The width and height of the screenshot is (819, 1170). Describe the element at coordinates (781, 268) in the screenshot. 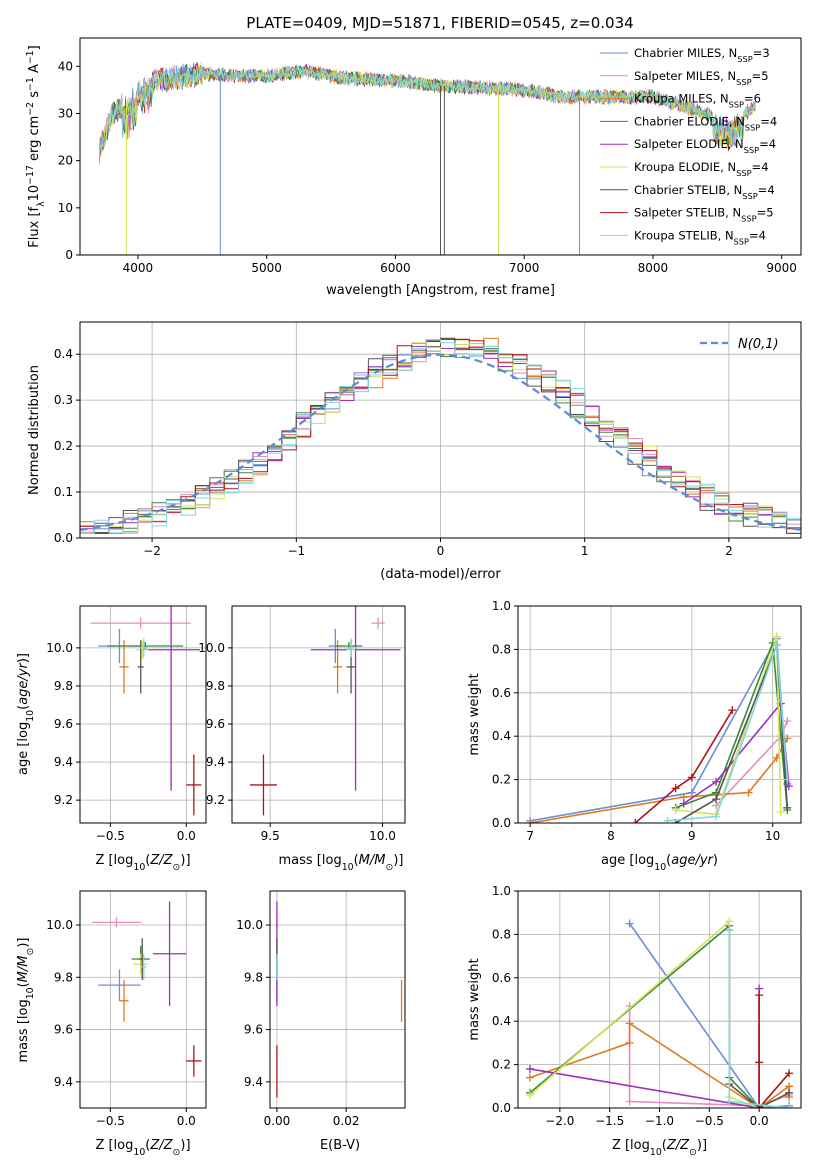

I see `x-tick-label: 9000` at that location.